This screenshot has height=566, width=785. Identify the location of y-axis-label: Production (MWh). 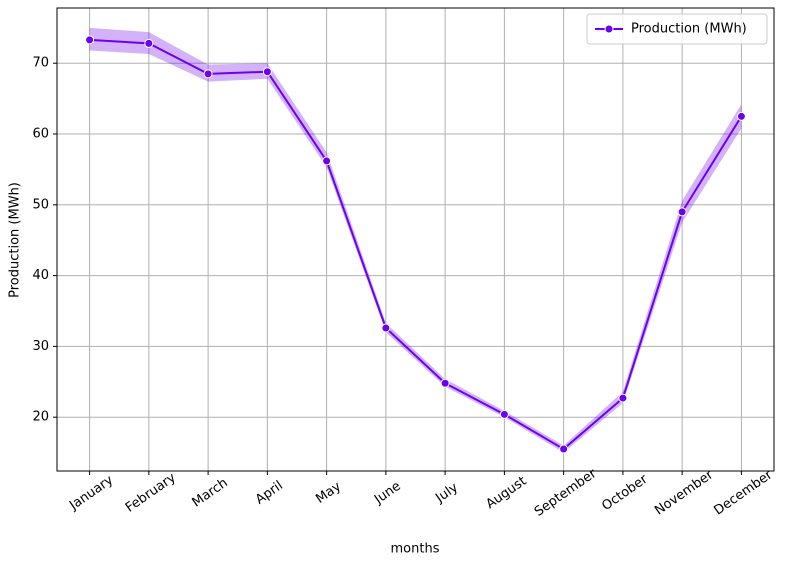
(15, 240).